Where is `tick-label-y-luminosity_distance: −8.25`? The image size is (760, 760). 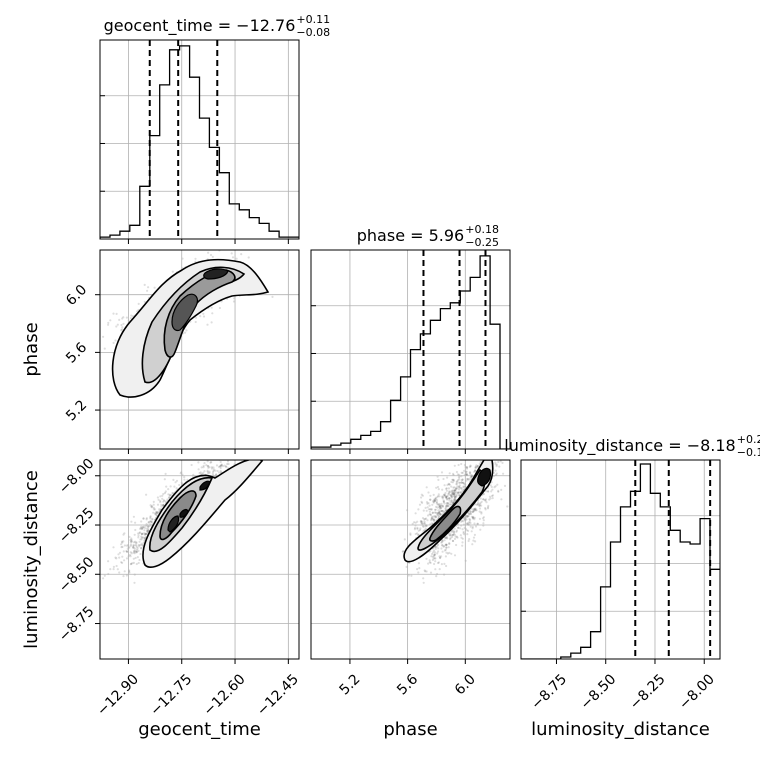 tick-label-y-luminosity_distance: −8.25 is located at coordinates (77, 526).